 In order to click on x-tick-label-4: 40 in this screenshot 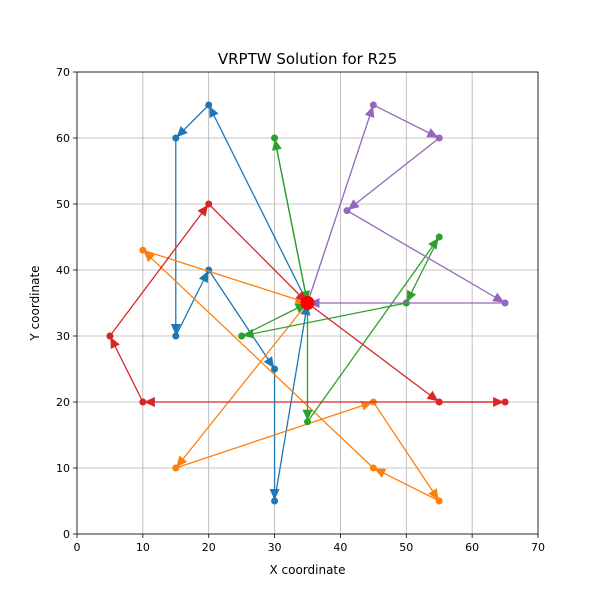, I will do `click(340, 547)`.